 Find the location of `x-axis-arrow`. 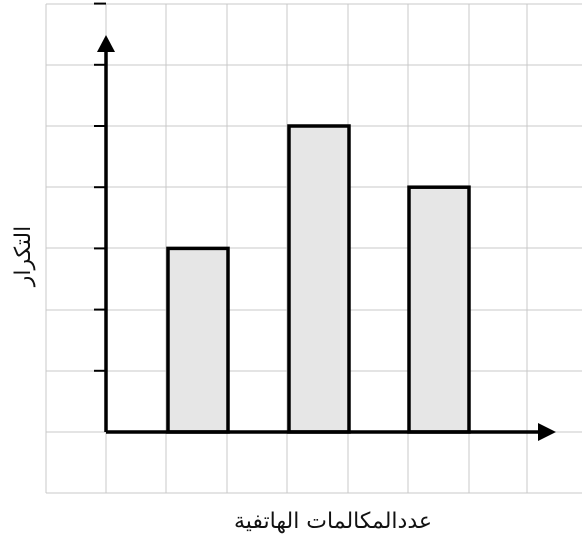

x-axis-arrow is located at coordinates (547, 432).